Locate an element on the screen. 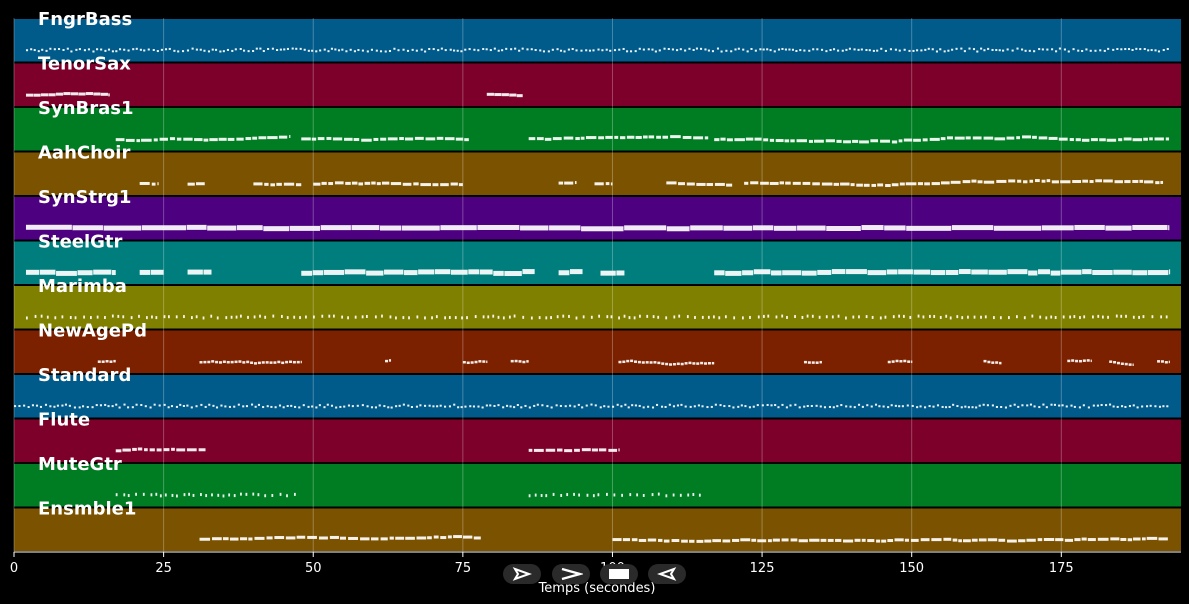  track-lane is located at coordinates (597, 173).